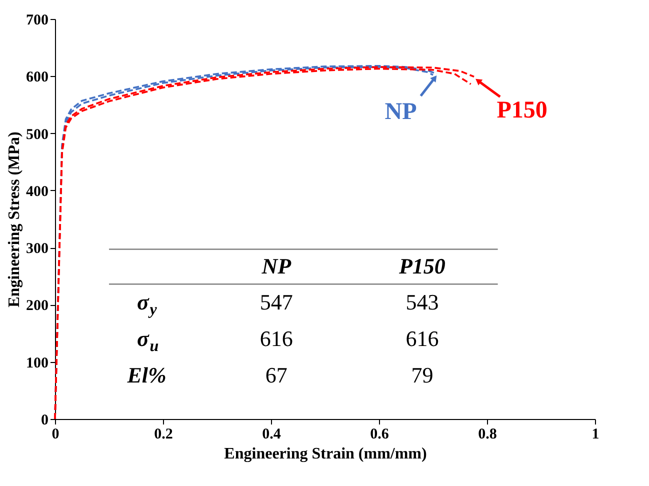 This screenshot has height=486, width=649. What do you see at coordinates (37, 192) in the screenshot?
I see `y-tick-label: 400` at bounding box center [37, 192].